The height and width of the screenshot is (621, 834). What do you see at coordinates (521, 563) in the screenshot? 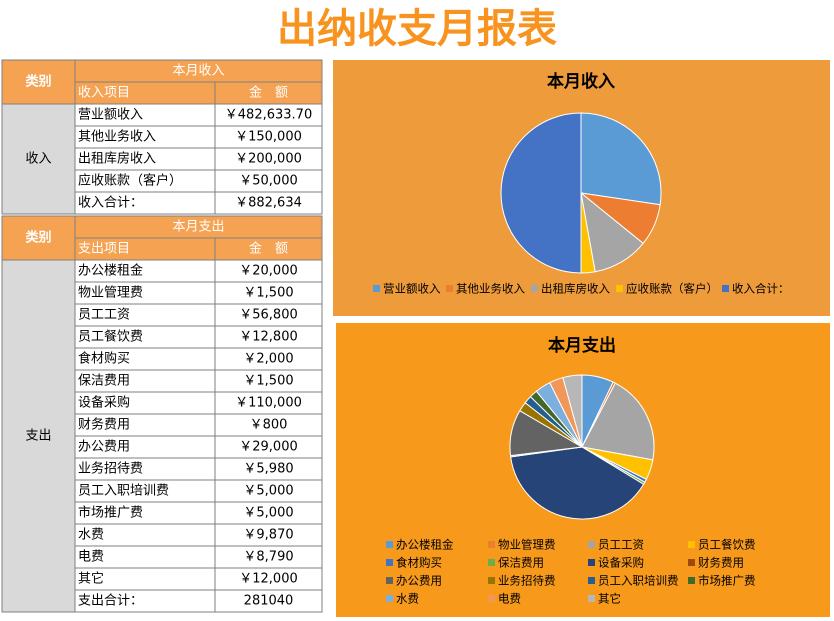
I see `legend-label: 保洁费用` at bounding box center [521, 563].